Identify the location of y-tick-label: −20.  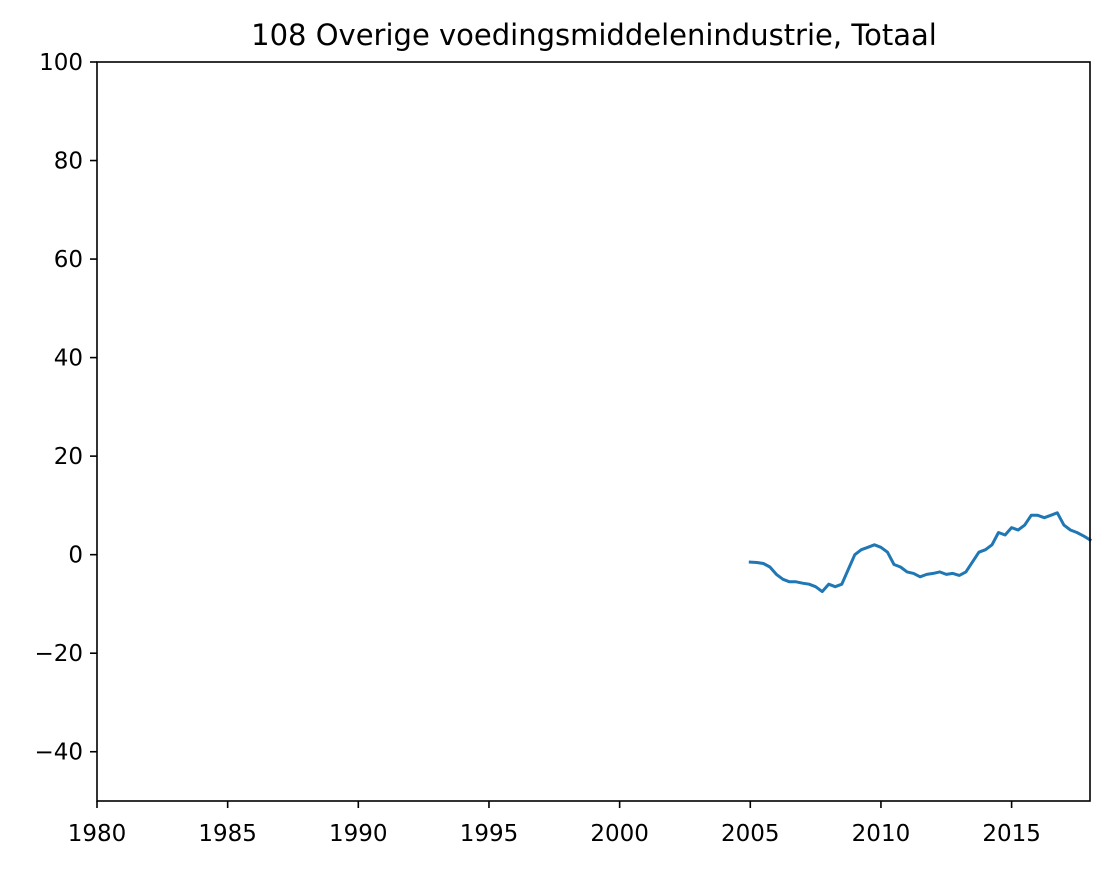
(58, 654).